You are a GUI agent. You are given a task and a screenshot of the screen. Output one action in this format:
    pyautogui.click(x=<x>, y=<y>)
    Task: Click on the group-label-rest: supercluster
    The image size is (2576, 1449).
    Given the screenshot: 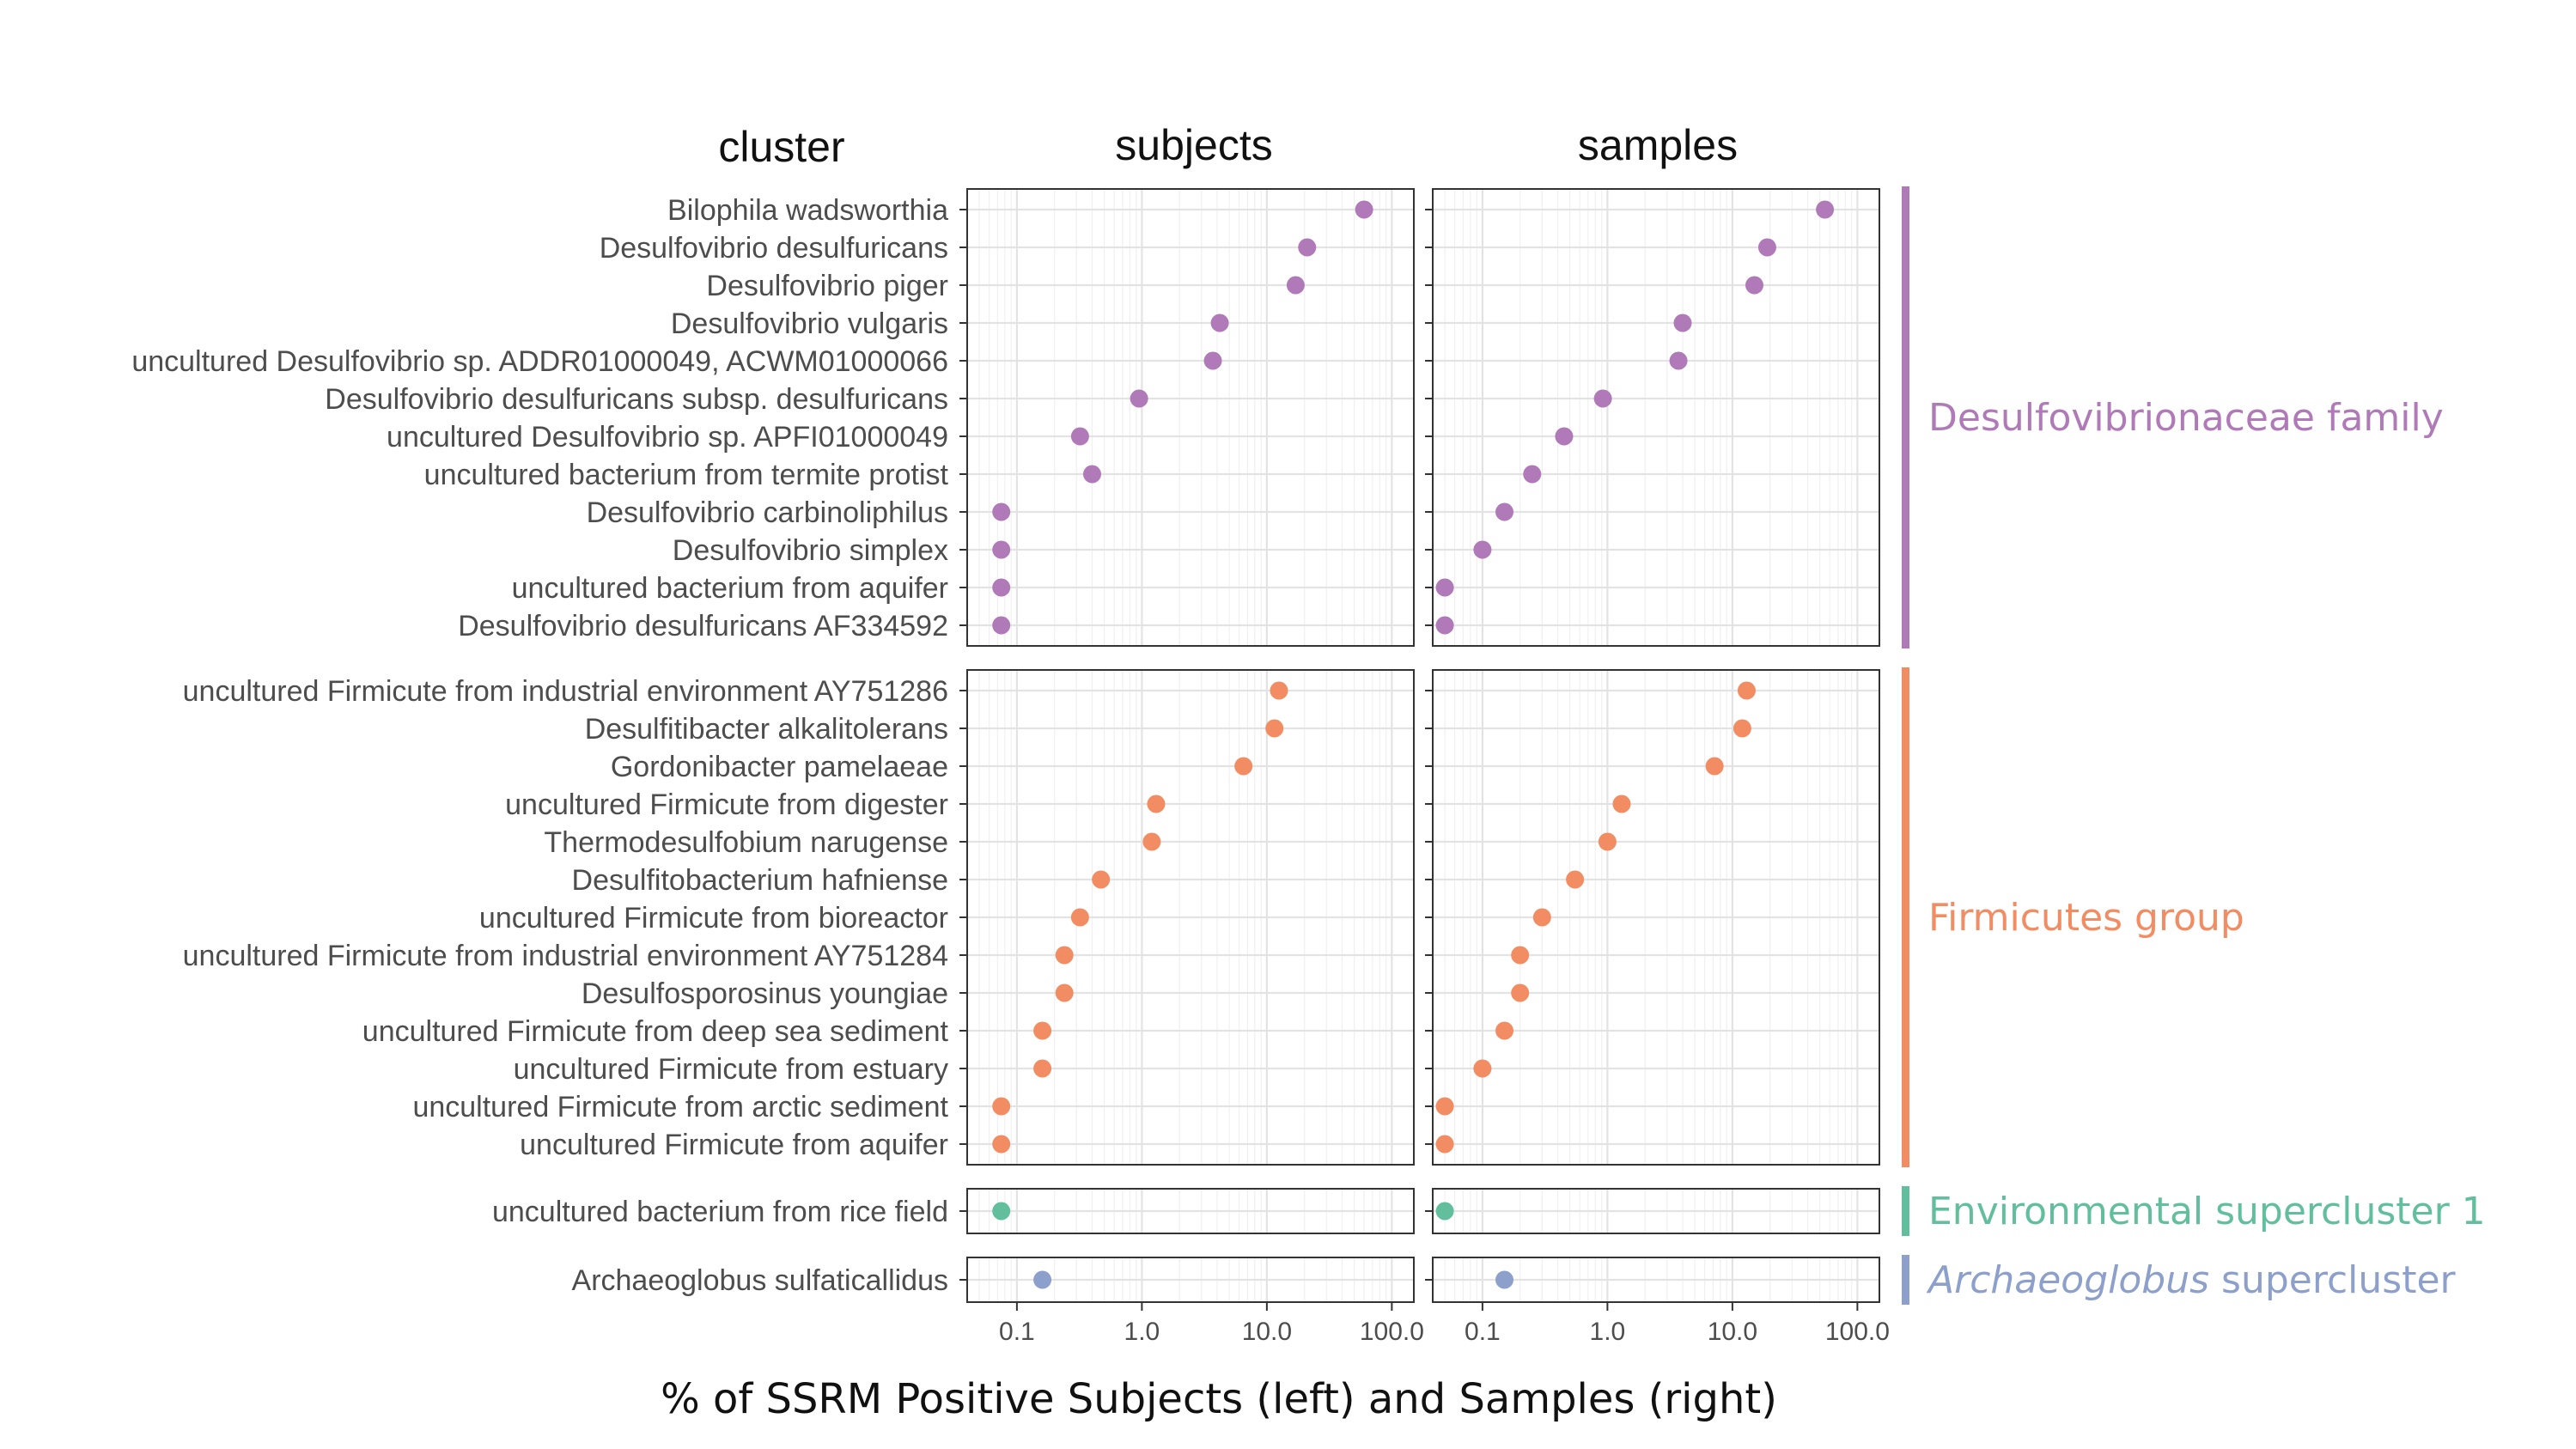 What is the action you would take?
    pyautogui.click(x=2332, y=1280)
    